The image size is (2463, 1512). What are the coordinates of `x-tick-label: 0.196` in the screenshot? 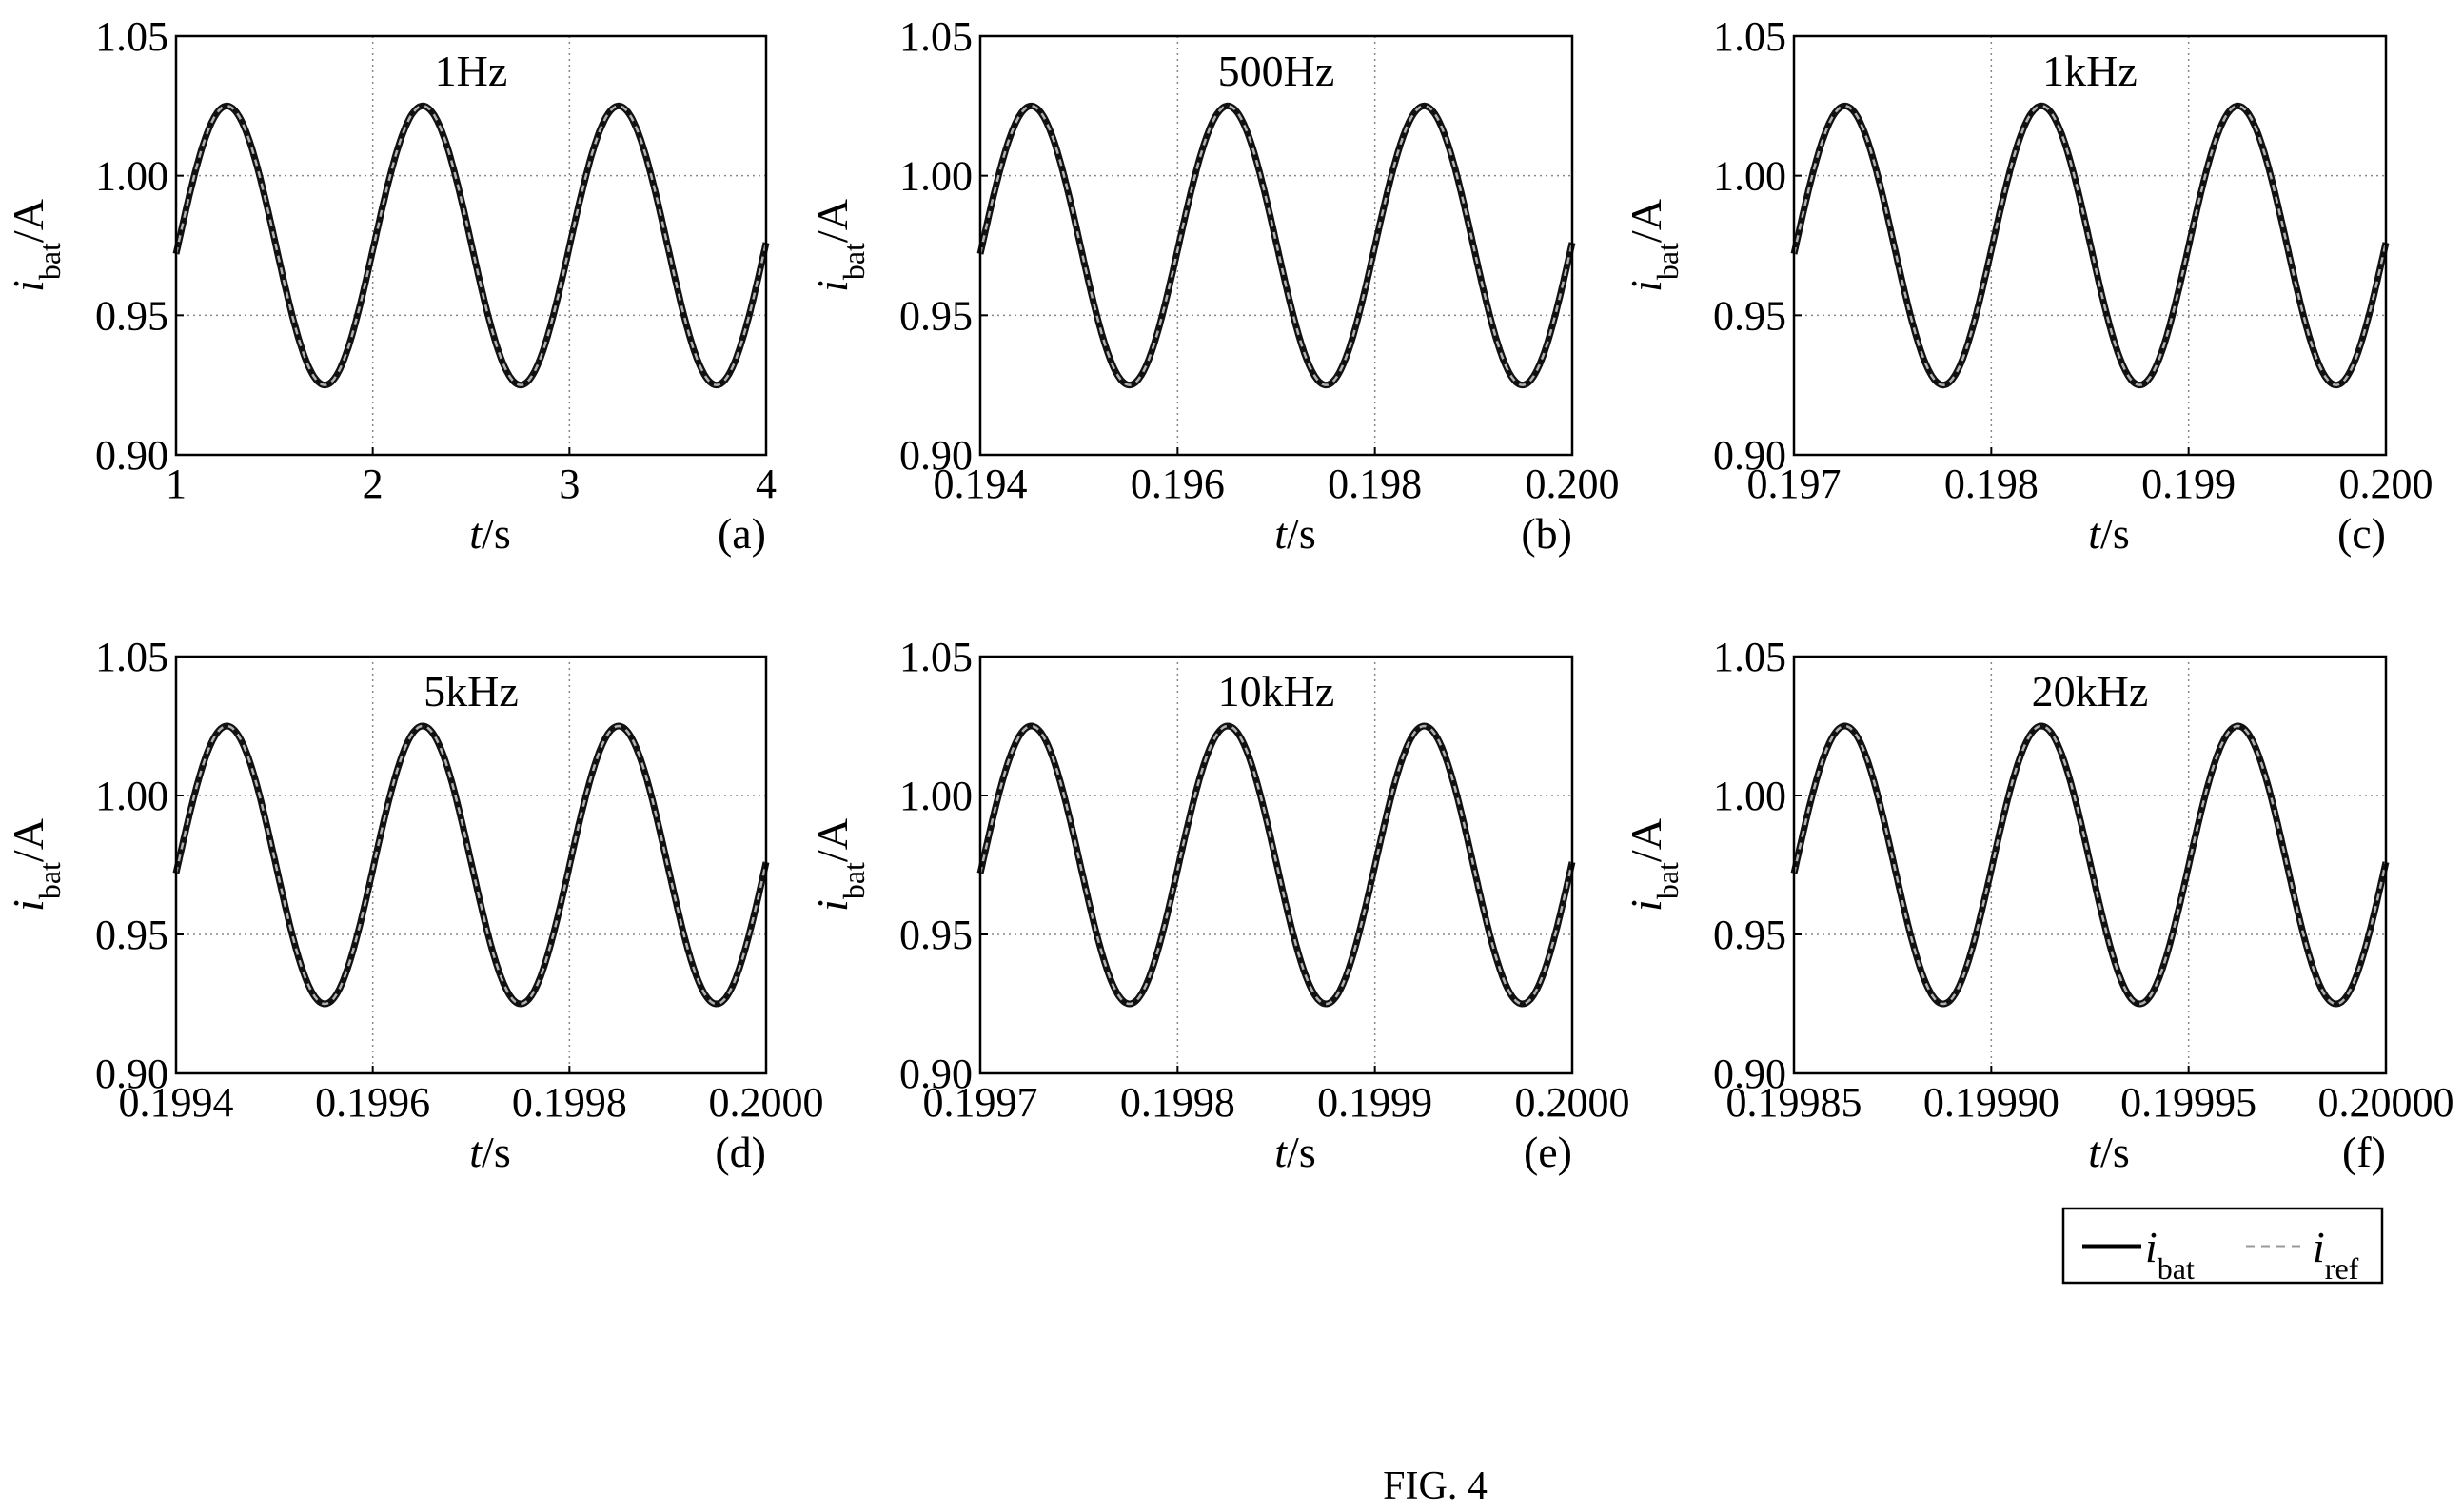 It's located at (1178, 484).